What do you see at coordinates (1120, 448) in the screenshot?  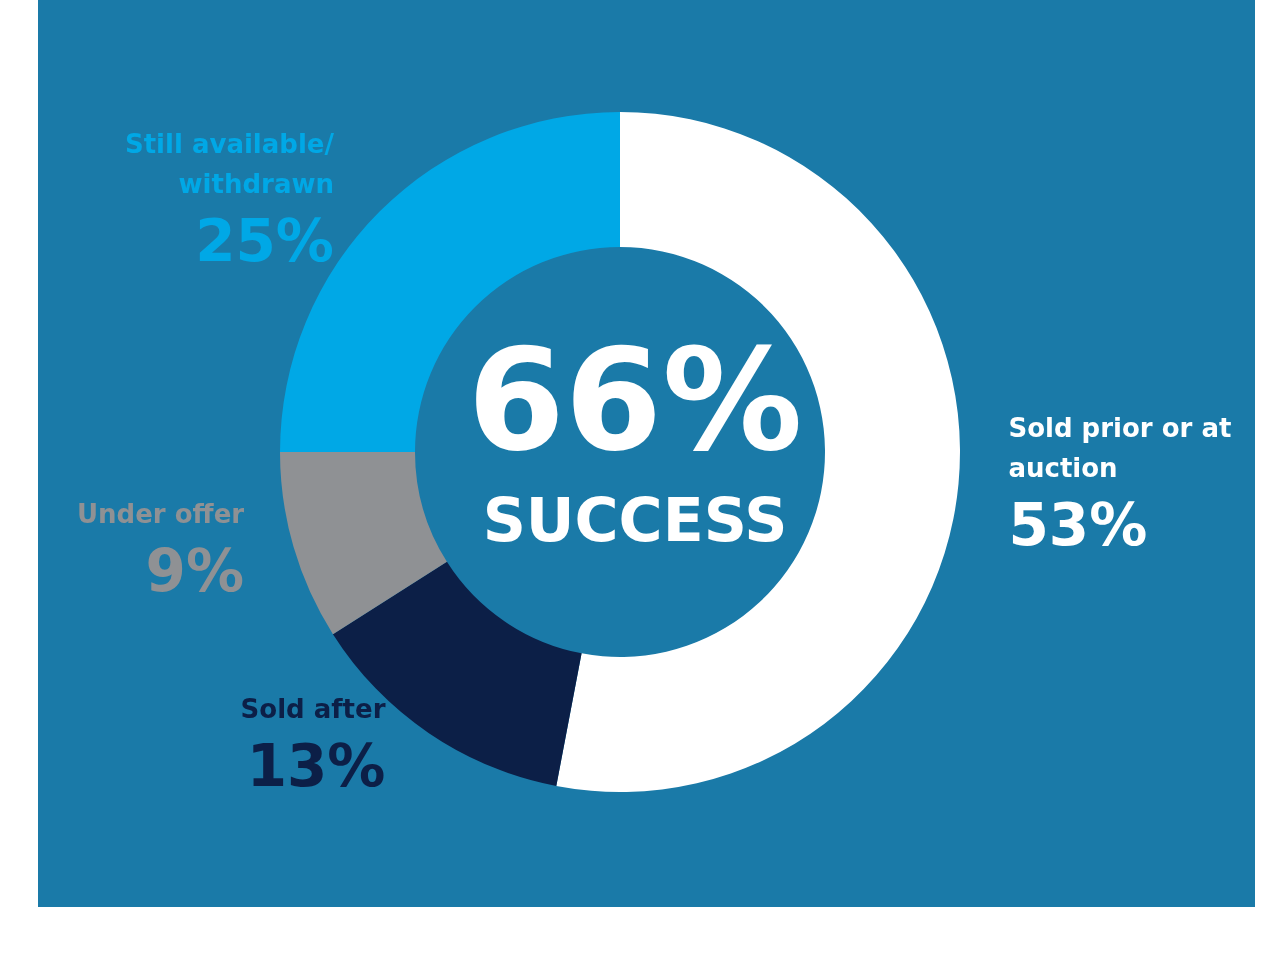 I see `slice-label: Sold prior or at auction` at bounding box center [1120, 448].